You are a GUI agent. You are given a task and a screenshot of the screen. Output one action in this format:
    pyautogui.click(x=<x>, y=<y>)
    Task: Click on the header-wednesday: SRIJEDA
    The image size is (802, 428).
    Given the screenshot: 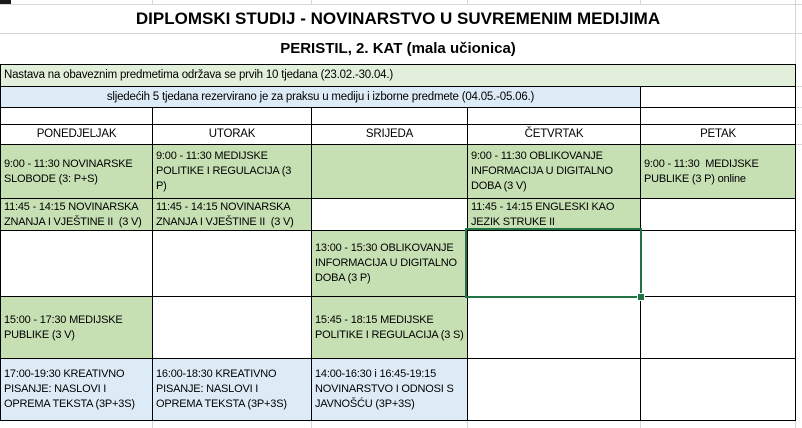 What is the action you would take?
    pyautogui.click(x=389, y=134)
    